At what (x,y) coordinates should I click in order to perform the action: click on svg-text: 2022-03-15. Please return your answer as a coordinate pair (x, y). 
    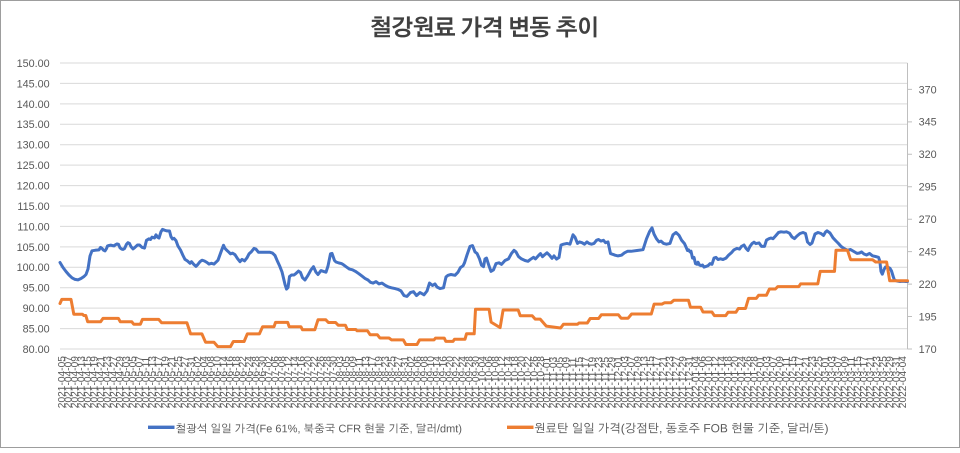
    Looking at the image, I should click on (858, 382).